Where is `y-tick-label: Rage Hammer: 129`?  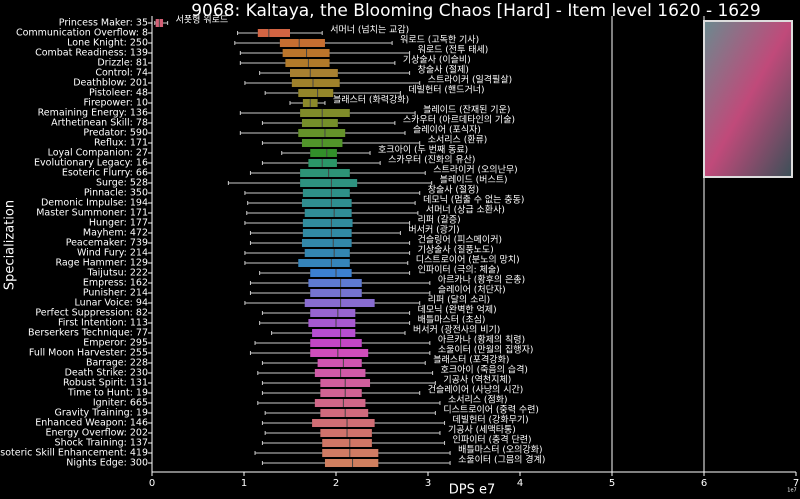 y-tick-label: Rage Hammer: 129 is located at coordinates (101, 263).